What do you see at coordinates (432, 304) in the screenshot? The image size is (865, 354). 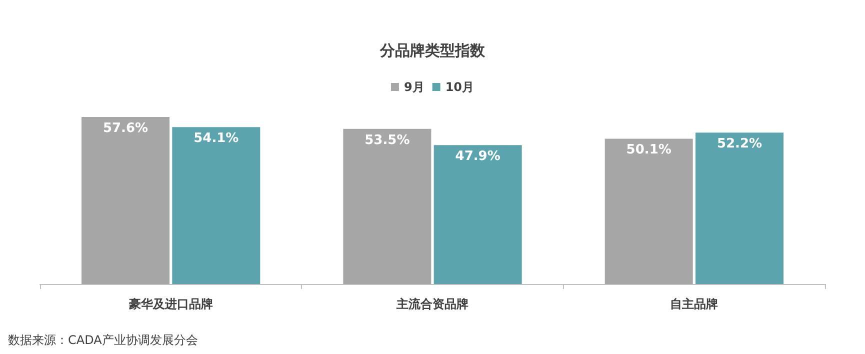 I see `x-tick-label: 主流合资品牌` at bounding box center [432, 304].